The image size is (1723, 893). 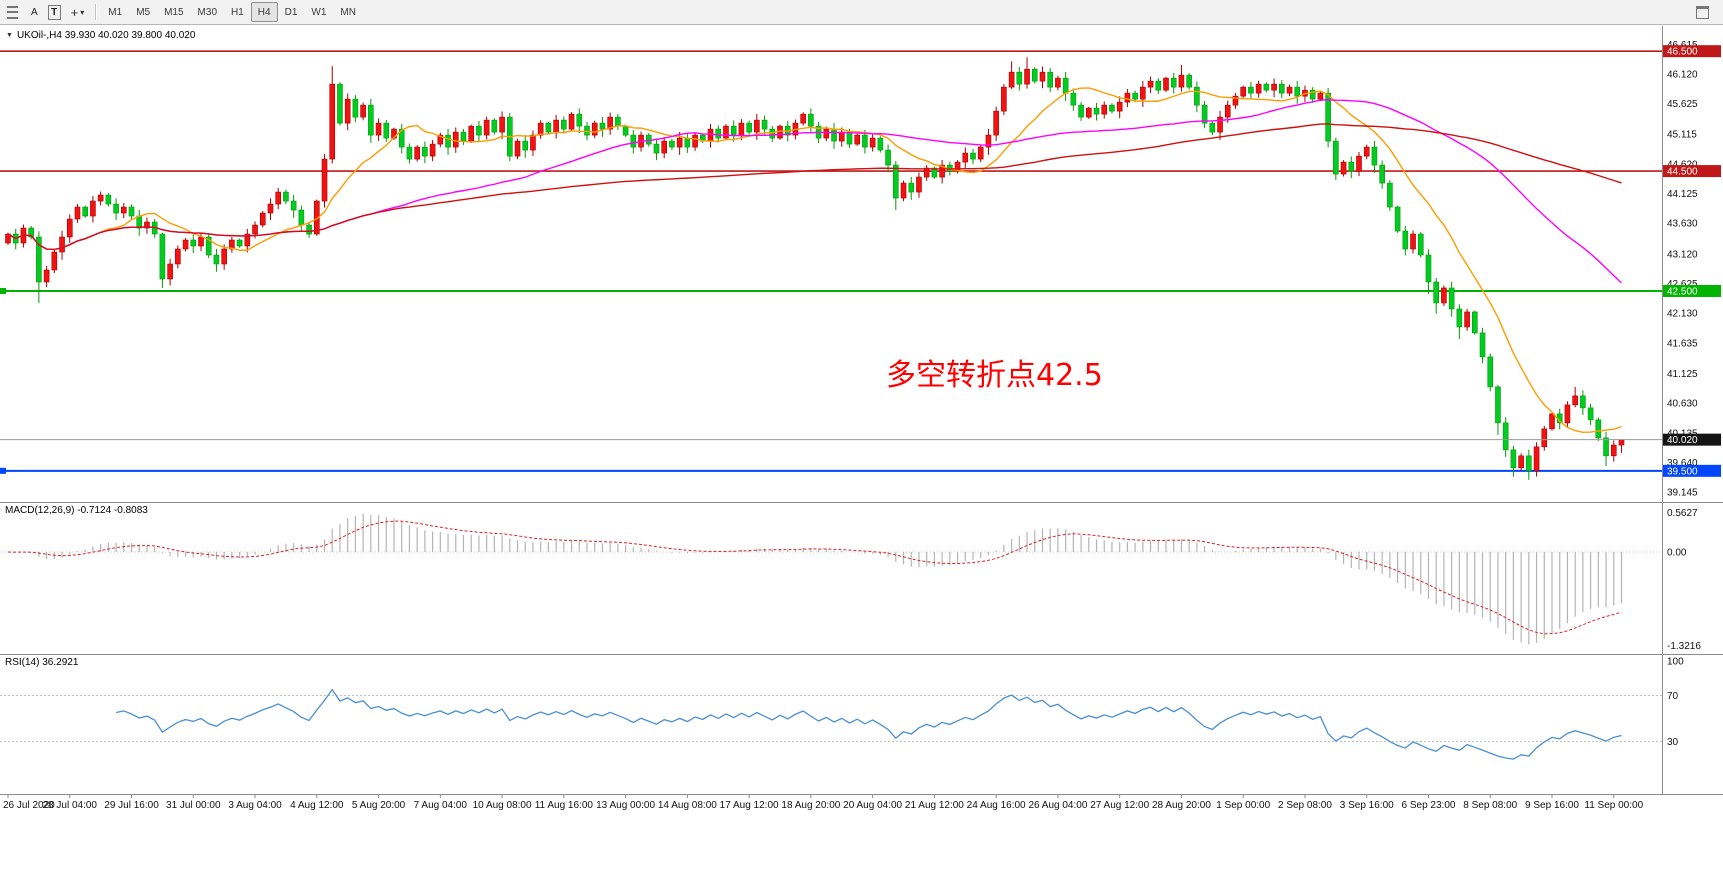 I want to click on arrow-tool-button: A, so click(x=34, y=12).